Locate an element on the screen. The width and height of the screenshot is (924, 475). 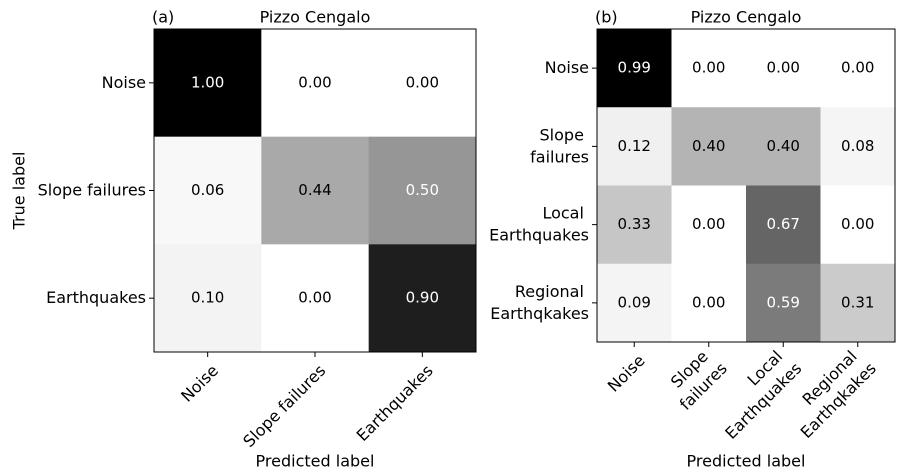
cell-label: 1.00 is located at coordinates (207, 82).